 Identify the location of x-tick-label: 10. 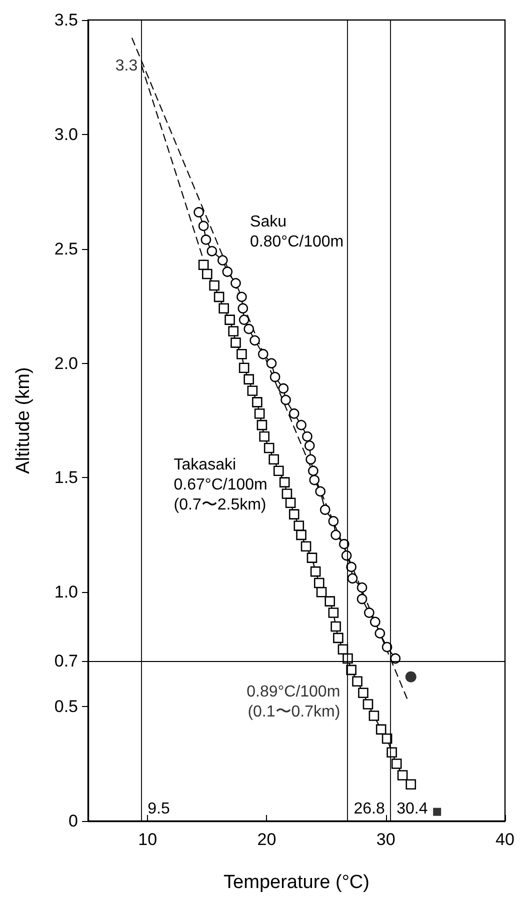
(148, 839).